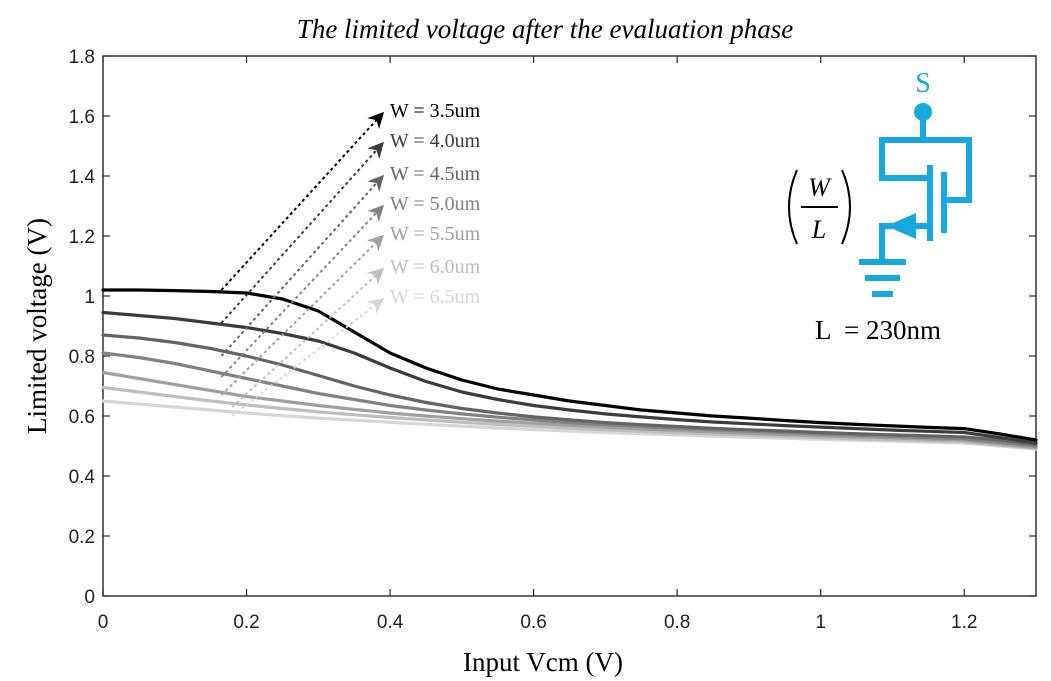 This screenshot has width=1051, height=681. Describe the element at coordinates (435, 141) in the screenshot. I see `width-arrow-label: W = 4.0um` at that location.